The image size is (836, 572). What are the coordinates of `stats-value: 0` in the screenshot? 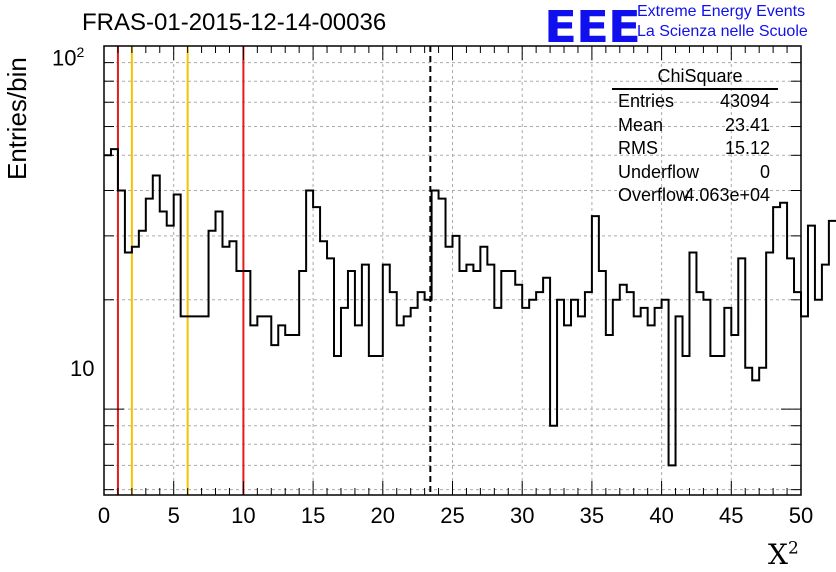 It's located at (764, 171).